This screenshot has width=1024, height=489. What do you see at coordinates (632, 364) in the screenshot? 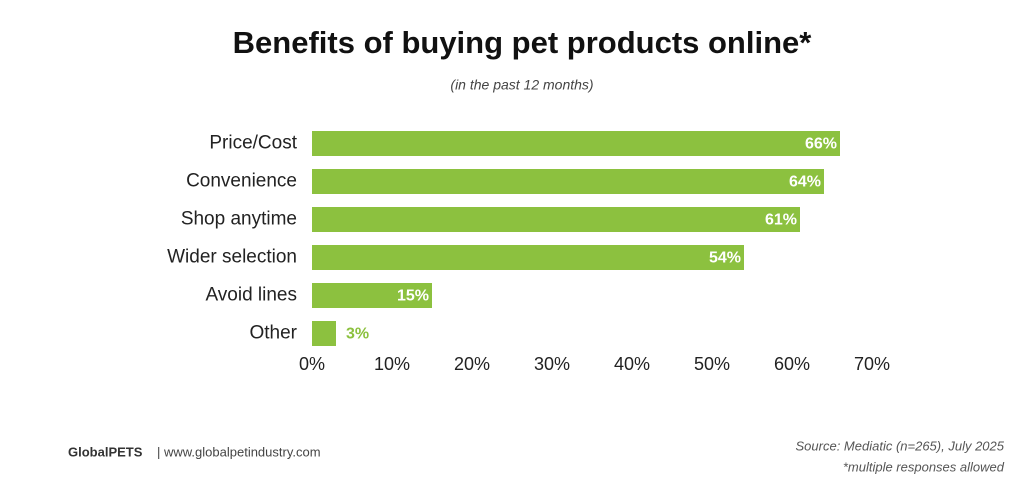
I see `x-tick-label: 40%` at bounding box center [632, 364].